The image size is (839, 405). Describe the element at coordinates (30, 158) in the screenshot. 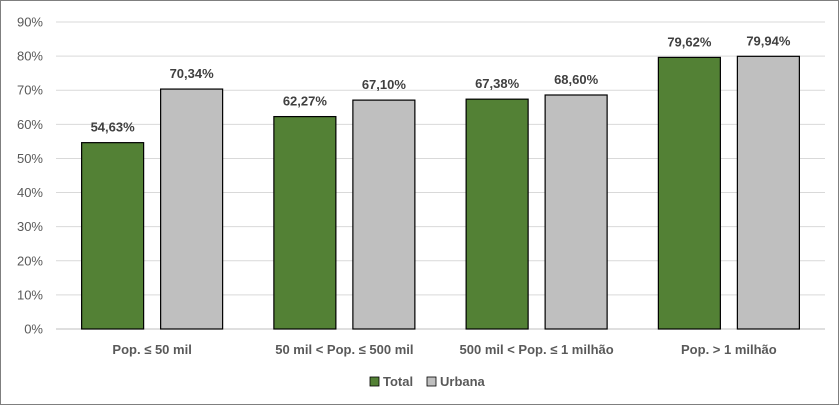

I see `y-tick-label: 50%` at that location.